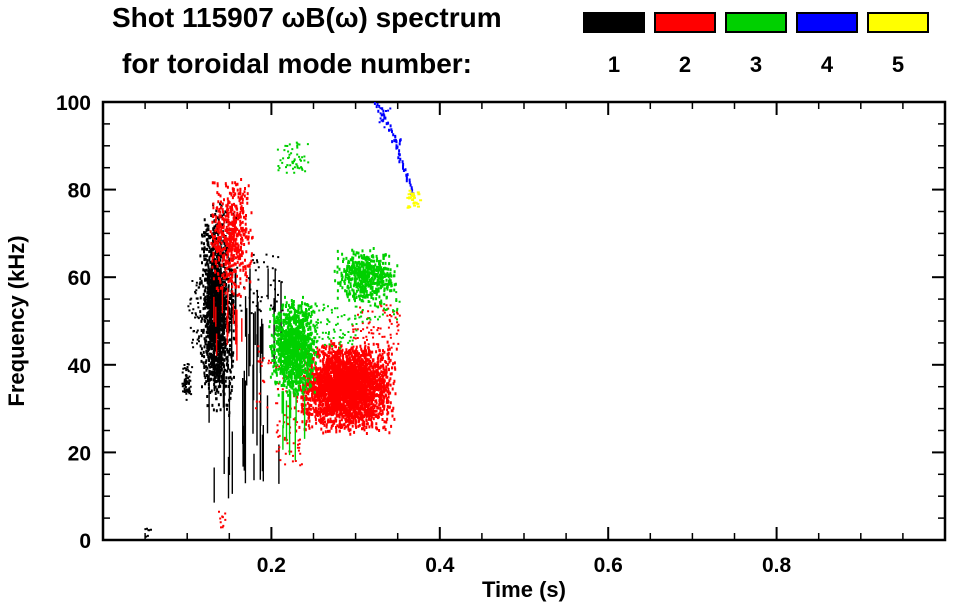 This screenshot has height=615, width=963. Describe the element at coordinates (73, 103) in the screenshot. I see `y-tick-label: 100` at that location.